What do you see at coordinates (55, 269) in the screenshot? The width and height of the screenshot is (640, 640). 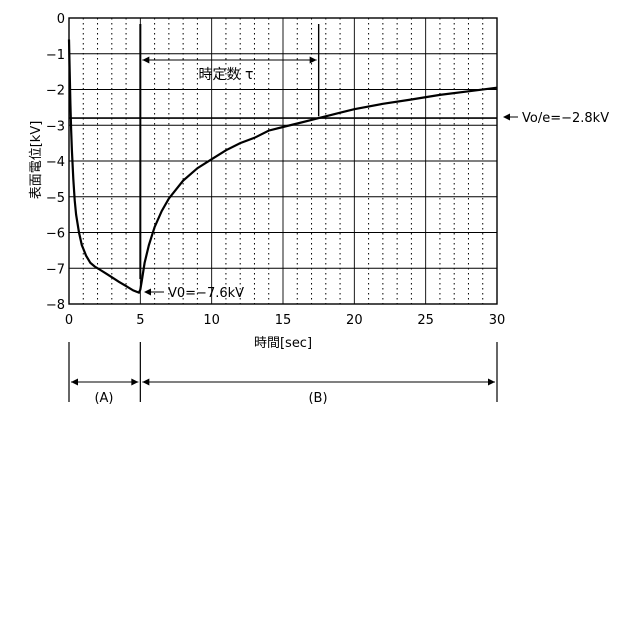 I see `y-tick-label: −7` at bounding box center [55, 269].